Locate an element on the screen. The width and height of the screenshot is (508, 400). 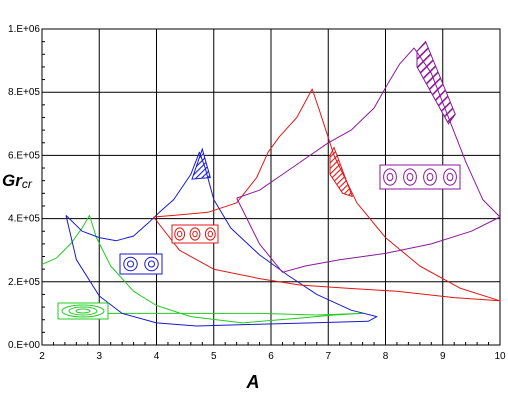
x-tick-label: 10 is located at coordinates (500, 356).